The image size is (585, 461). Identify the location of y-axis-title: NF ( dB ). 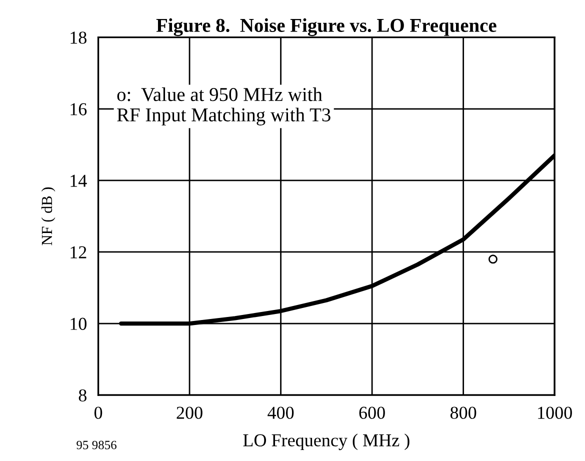
(48, 216).